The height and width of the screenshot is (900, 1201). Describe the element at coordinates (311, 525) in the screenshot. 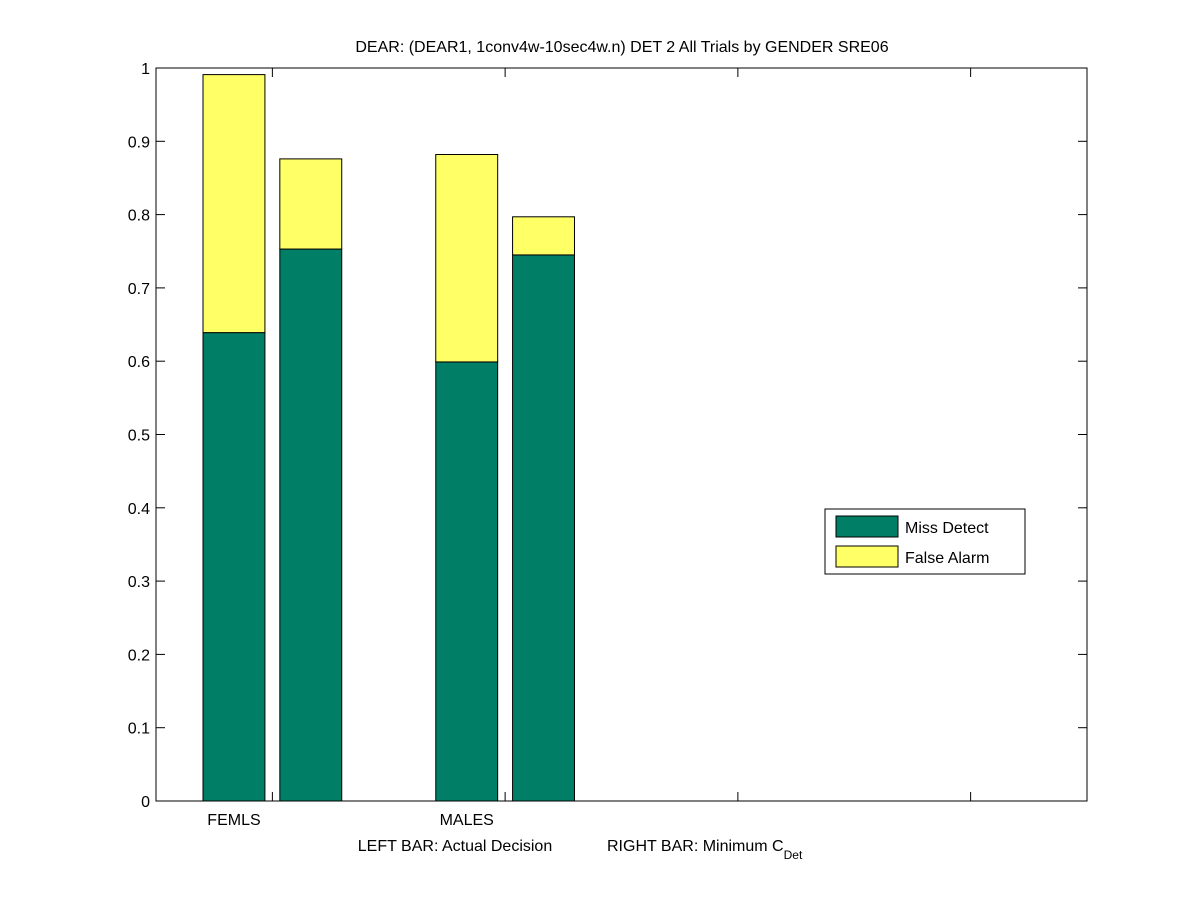

I see `bar-femls-minimum-miss-detect` at that location.